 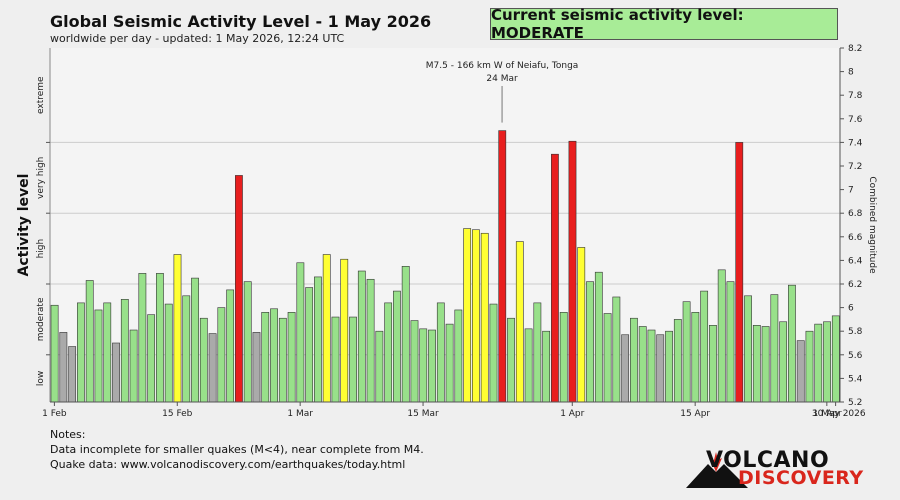 What do you see at coordinates (43, 231) in the screenshot?
I see `level-labels: low moderate high very high extreme` at bounding box center [43, 231].